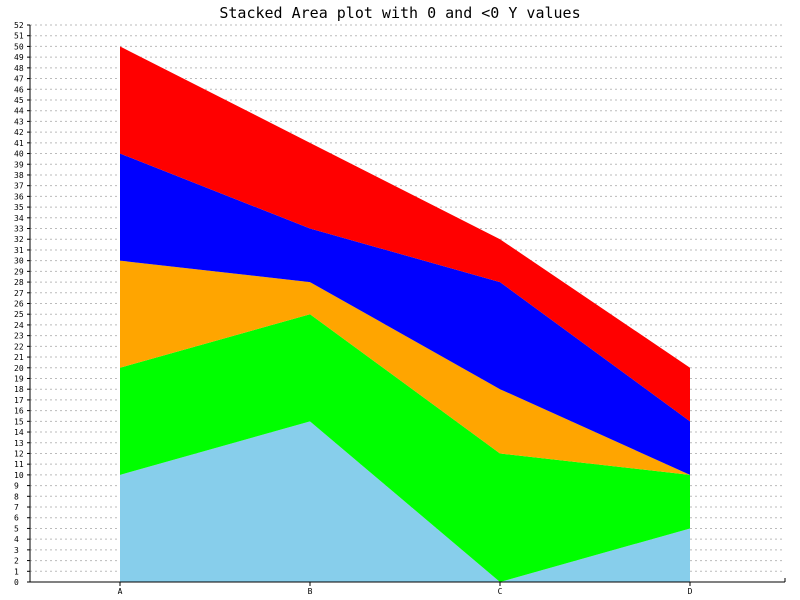  I want to click on y-tick-label: 15, so click(19, 421).